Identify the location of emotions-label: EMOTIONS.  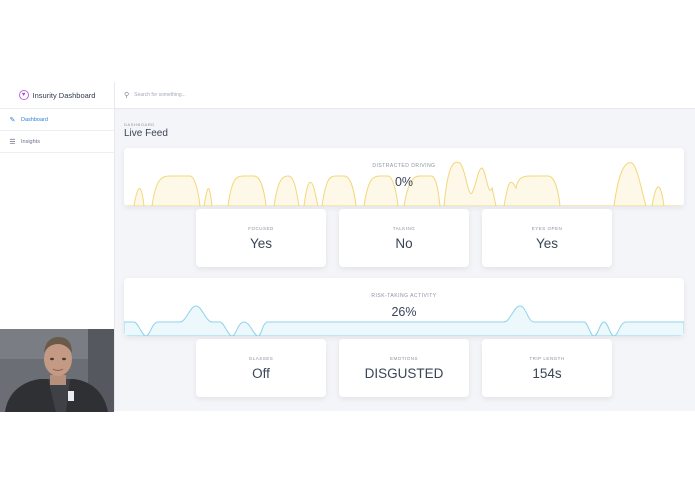
(403, 358).